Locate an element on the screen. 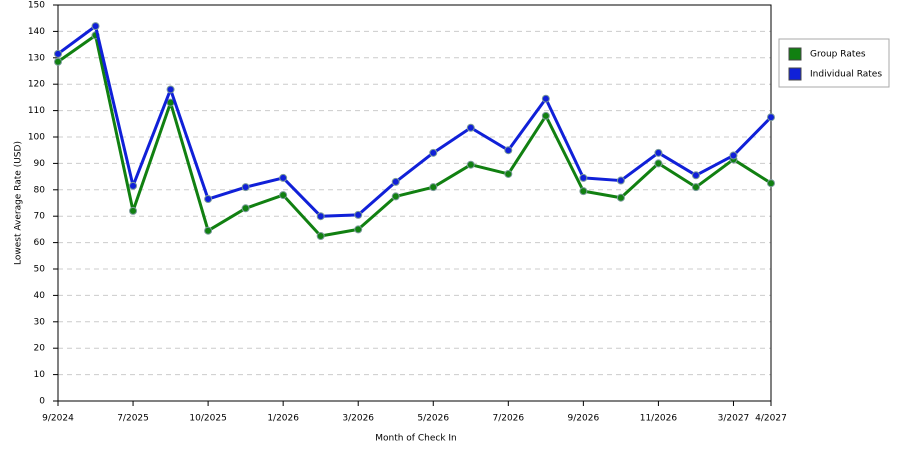  y-tick-label: 100 is located at coordinates (36, 138).